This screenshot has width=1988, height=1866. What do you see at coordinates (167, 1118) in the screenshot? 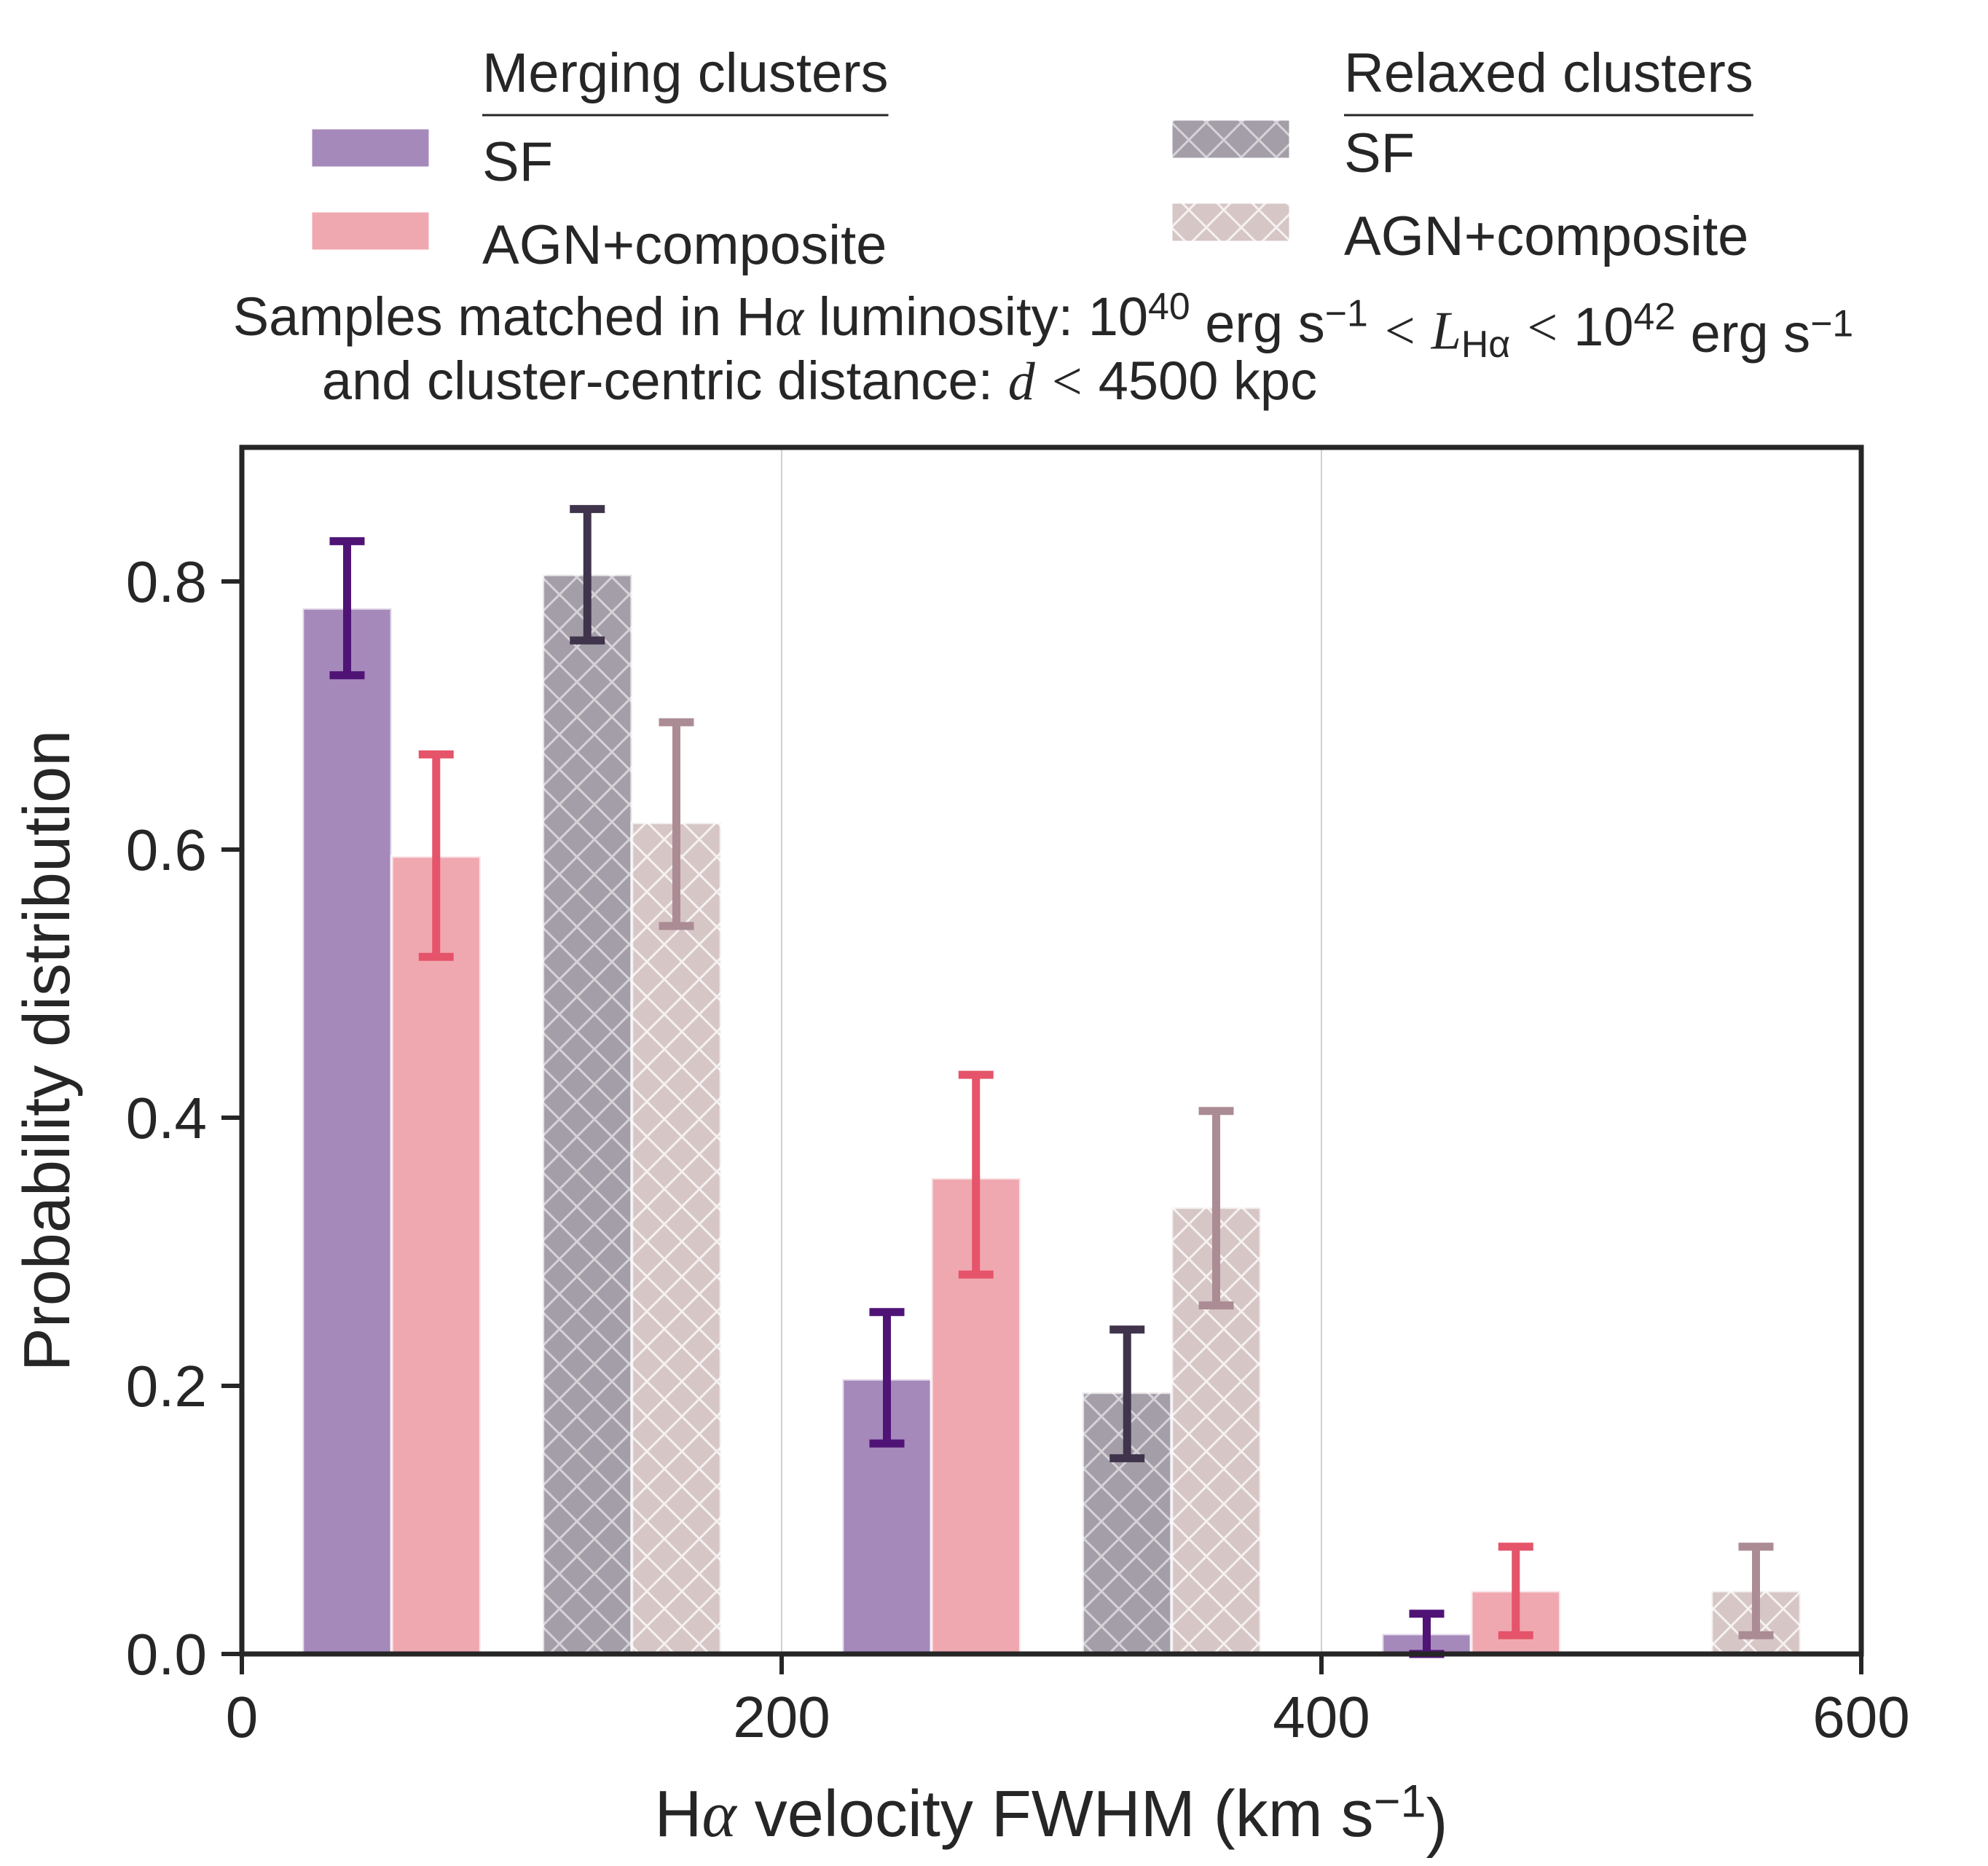
I see `y-tick-label: 0.4` at bounding box center [167, 1118].